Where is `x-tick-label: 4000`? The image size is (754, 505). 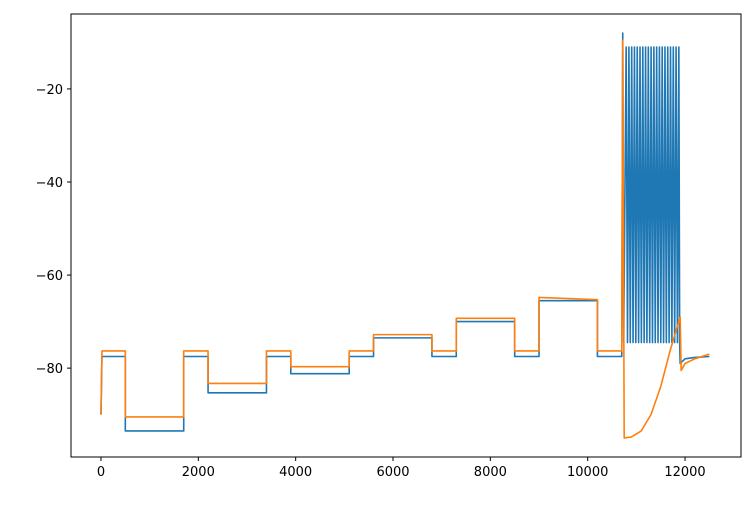 x-tick-label: 4000 is located at coordinates (295, 472).